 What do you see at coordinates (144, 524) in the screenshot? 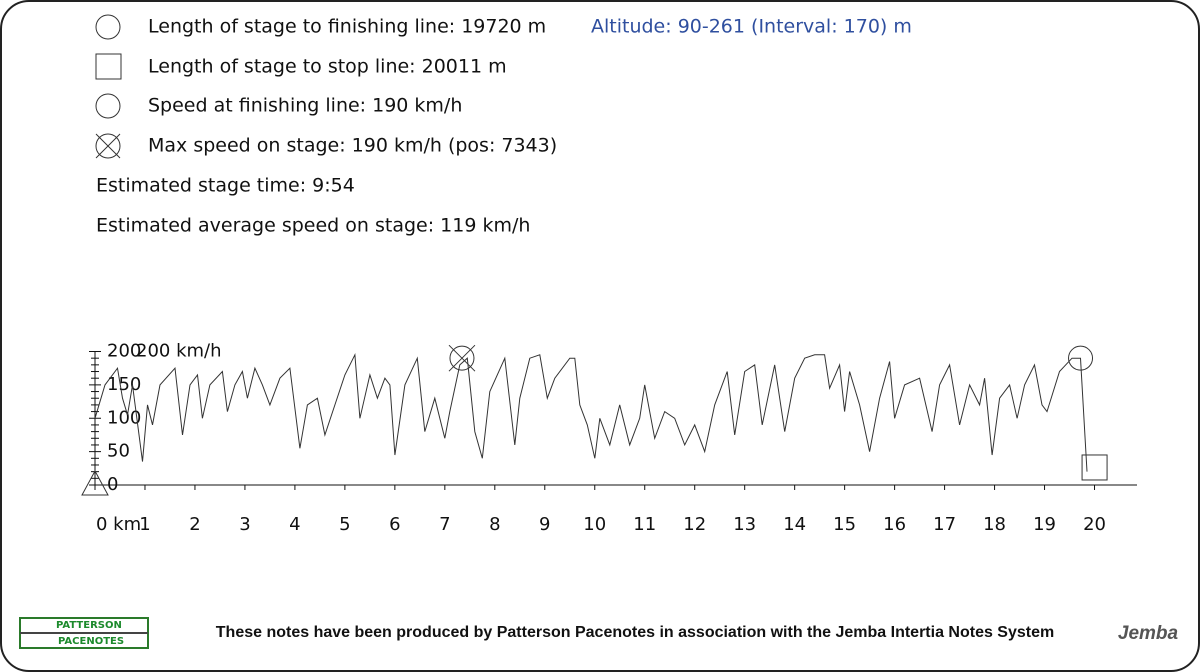
I see `x-tick-label: 1` at bounding box center [144, 524].